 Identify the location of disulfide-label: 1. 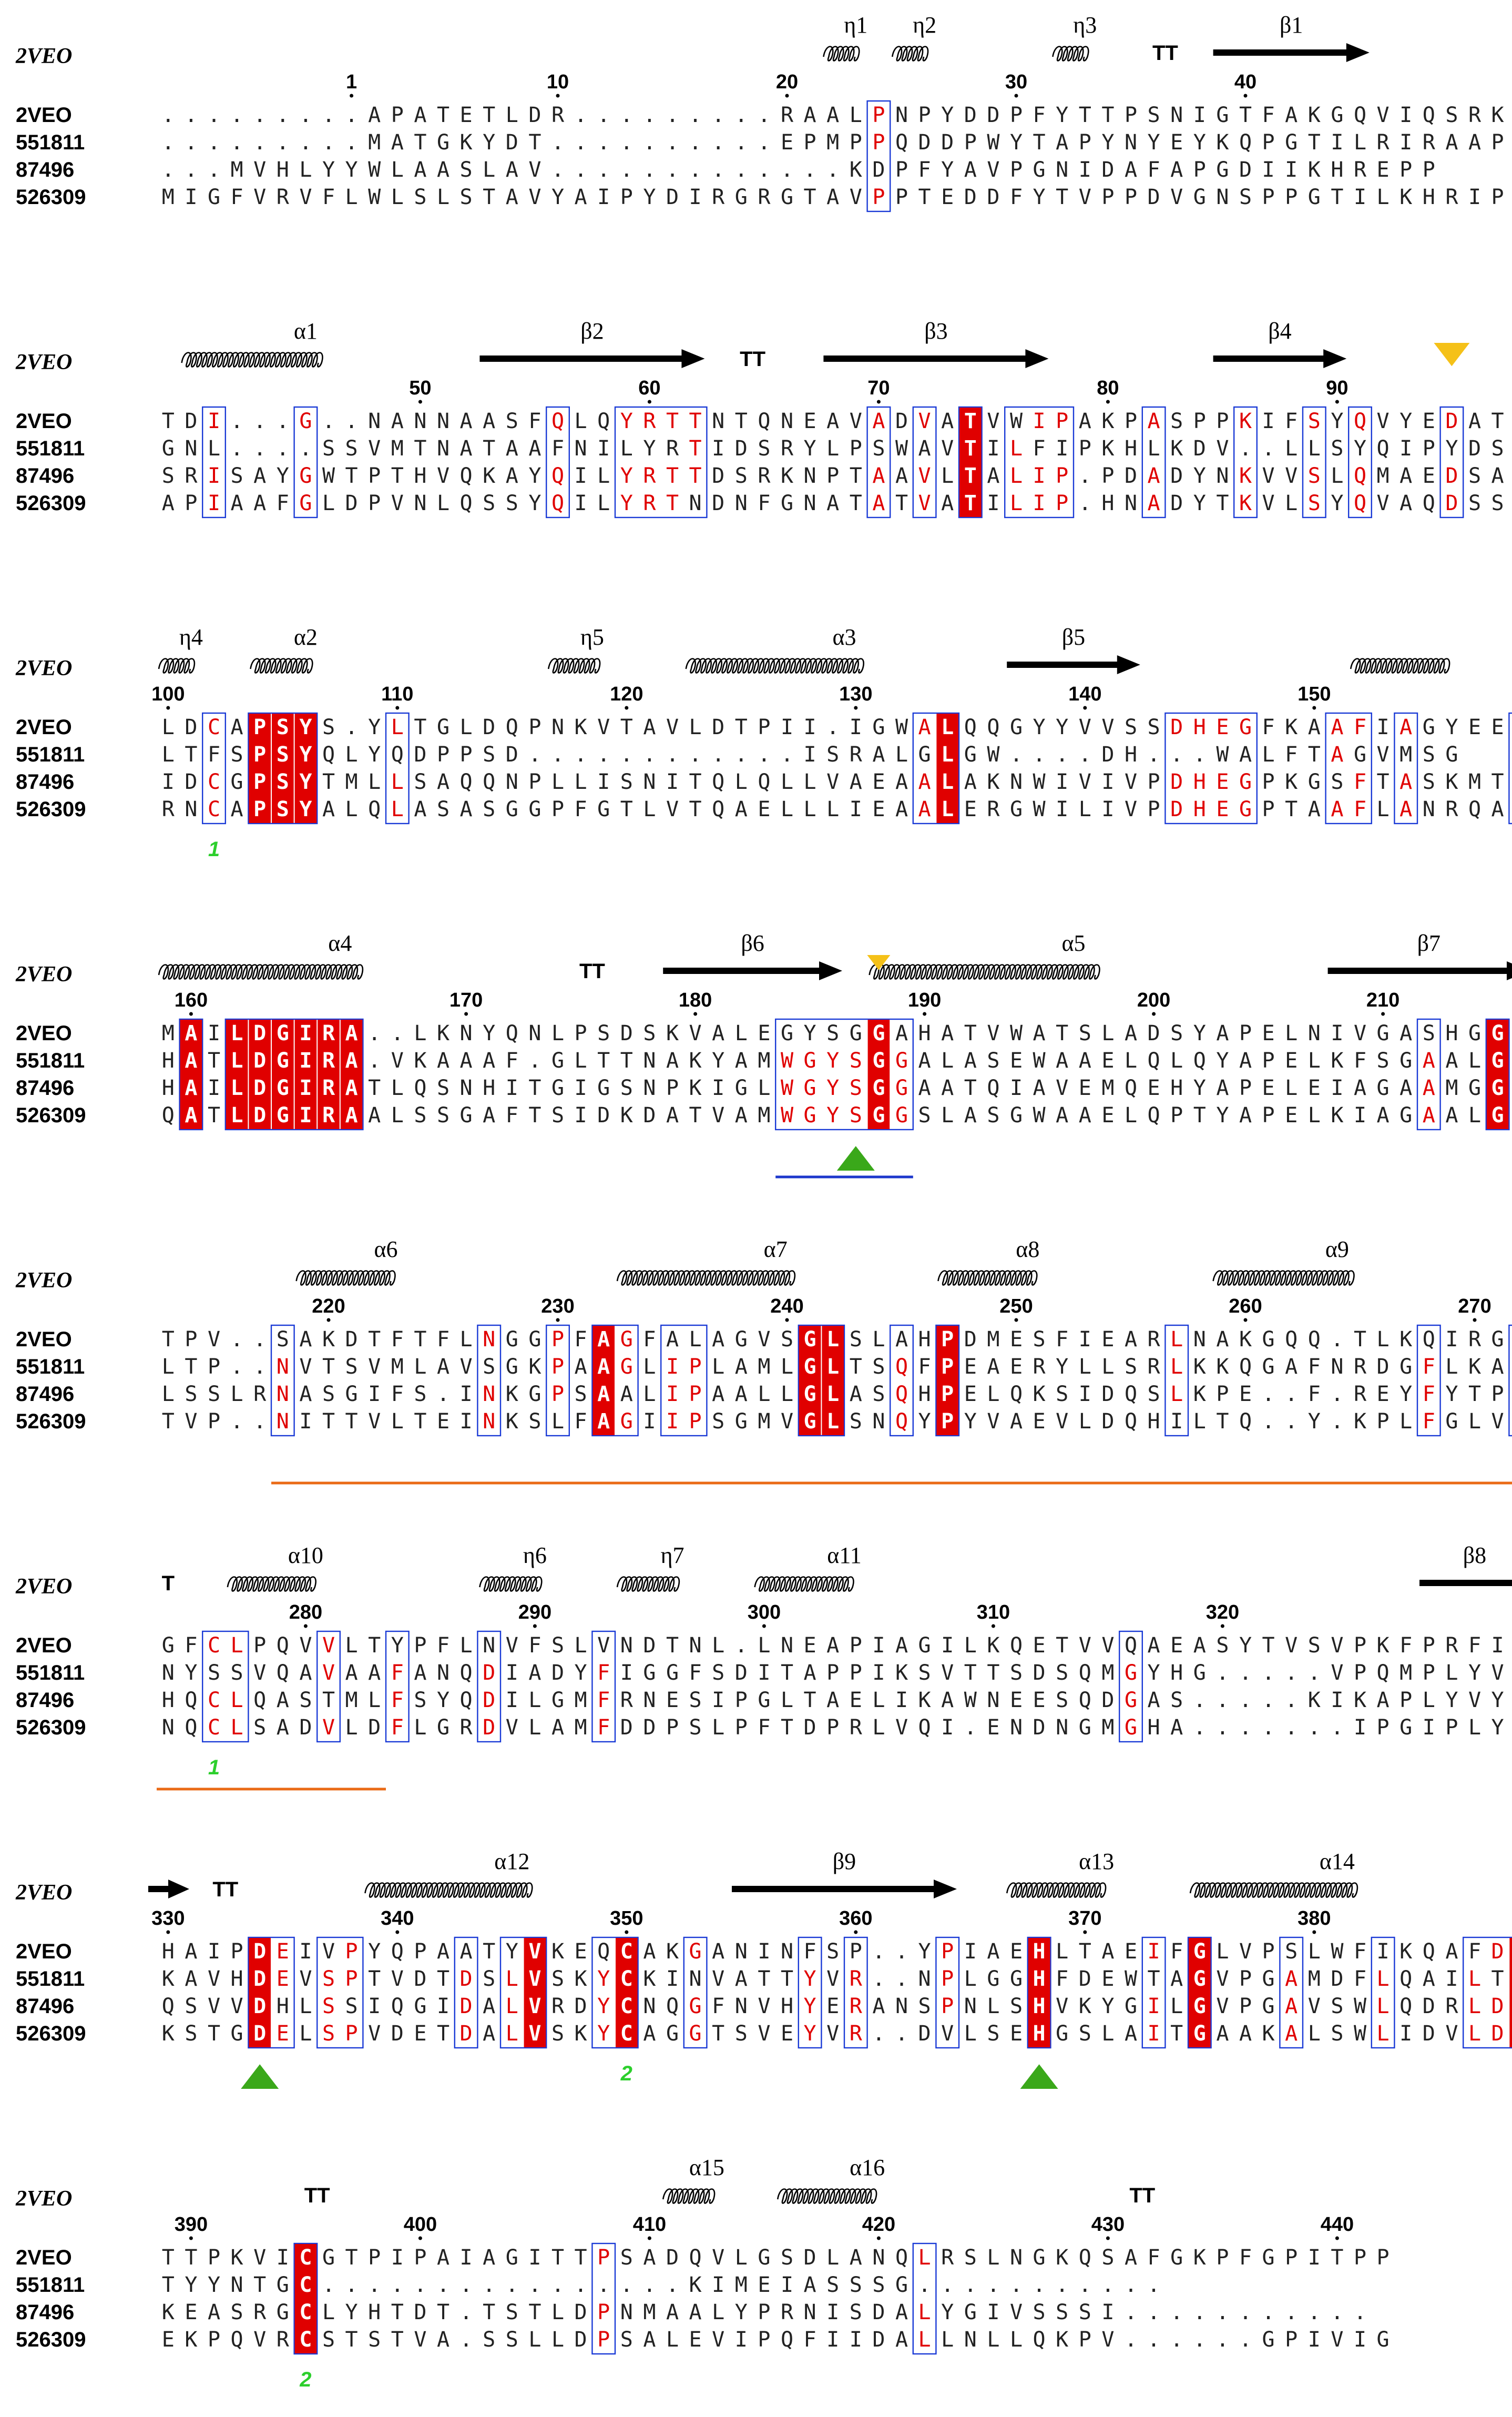
(214, 849).